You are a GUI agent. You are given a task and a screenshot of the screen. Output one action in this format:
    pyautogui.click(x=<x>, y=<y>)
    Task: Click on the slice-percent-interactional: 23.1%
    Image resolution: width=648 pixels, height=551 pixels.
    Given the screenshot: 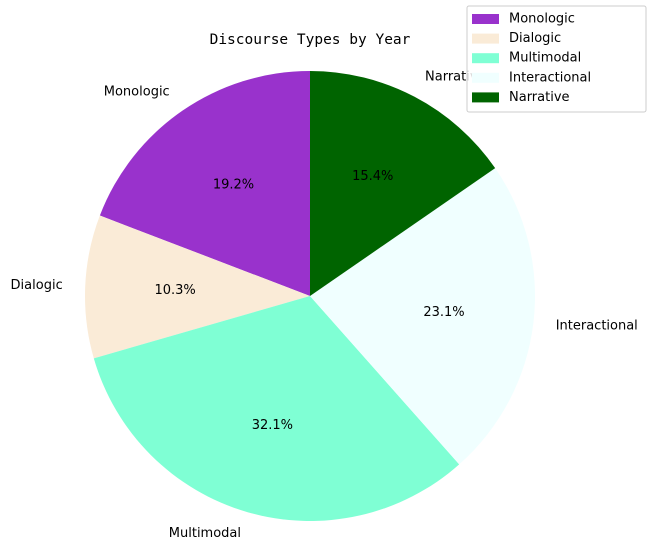 What is the action you would take?
    pyautogui.click(x=443, y=312)
    